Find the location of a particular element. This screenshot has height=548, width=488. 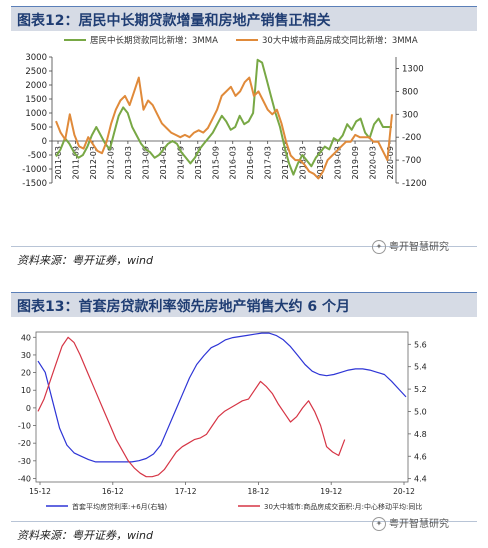

figure-13-brand: ✦ 粤开智慧研究 is located at coordinates (410, 523).